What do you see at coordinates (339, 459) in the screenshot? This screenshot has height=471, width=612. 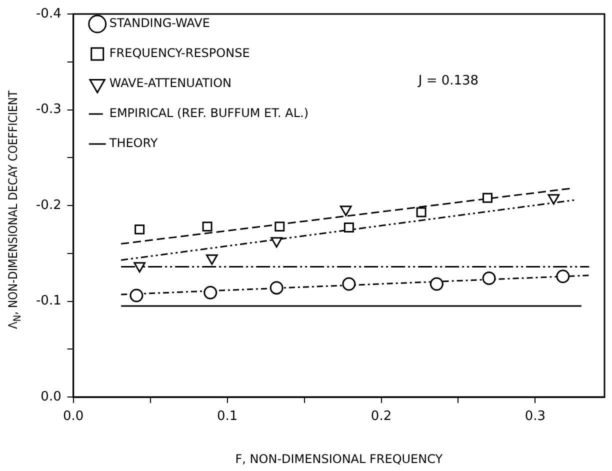 I see `x-axis-title: F, NON-DIMENSIONAL FREQUENCY` at bounding box center [339, 459].